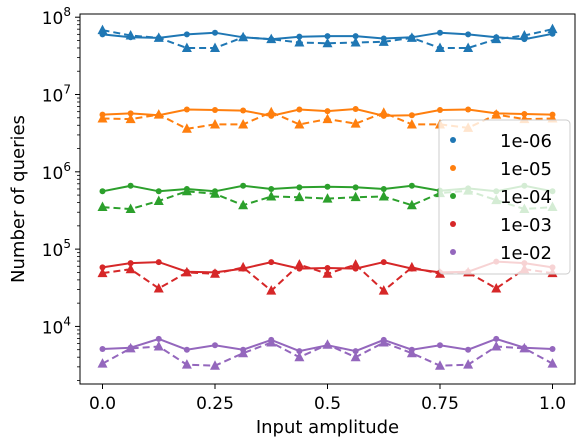  What do you see at coordinates (526, 253) in the screenshot?
I see `legend-label: 1e-02` at bounding box center [526, 253].